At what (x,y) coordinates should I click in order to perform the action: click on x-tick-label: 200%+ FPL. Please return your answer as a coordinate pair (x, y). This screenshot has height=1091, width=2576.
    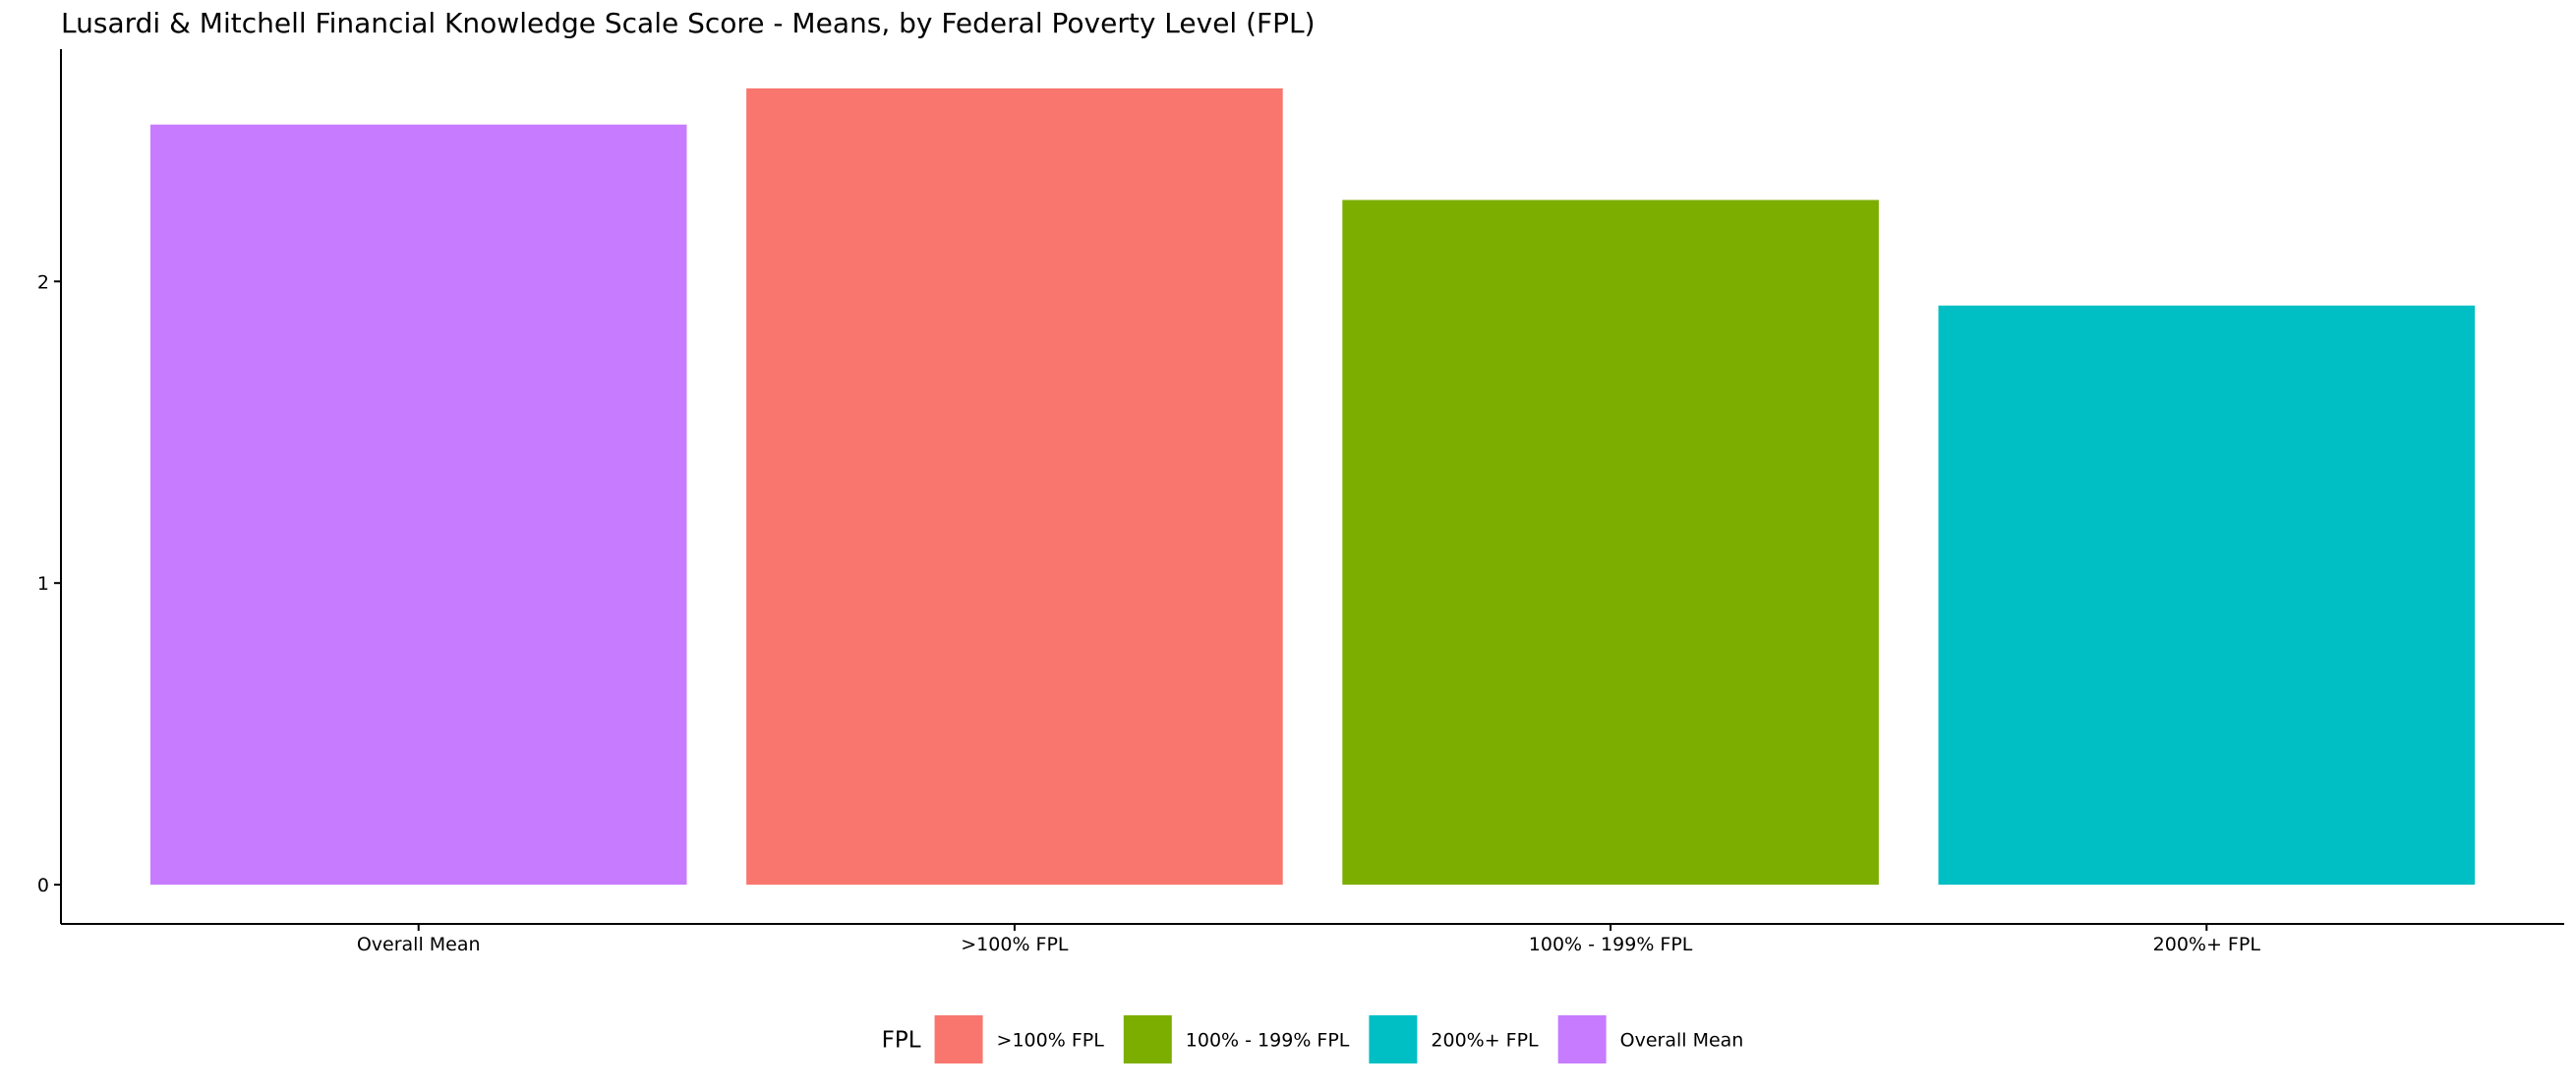
    Looking at the image, I should click on (2207, 944).